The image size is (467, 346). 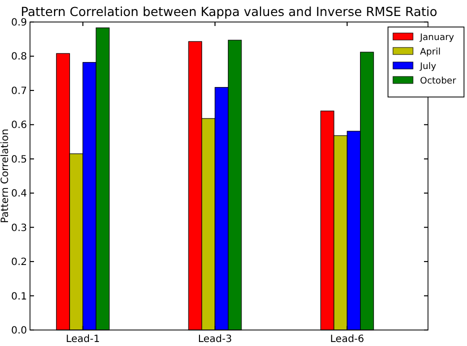 I want to click on y-tick-label: 0.0, so click(x=19, y=331).